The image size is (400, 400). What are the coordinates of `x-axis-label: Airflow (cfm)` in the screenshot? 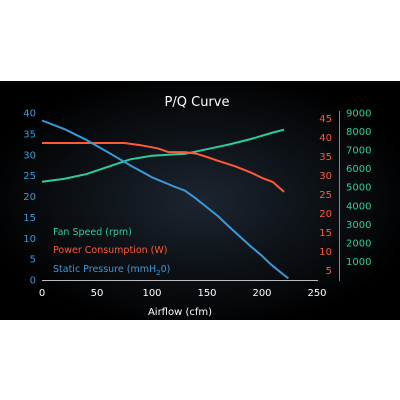 It's located at (180, 312).